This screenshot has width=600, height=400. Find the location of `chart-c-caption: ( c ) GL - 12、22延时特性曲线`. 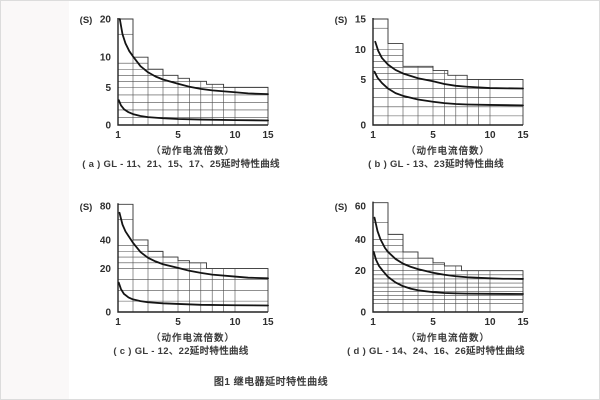

chart-c-caption: ( c ) GL - 12、22延时特性曲线 is located at coordinates (181, 351).